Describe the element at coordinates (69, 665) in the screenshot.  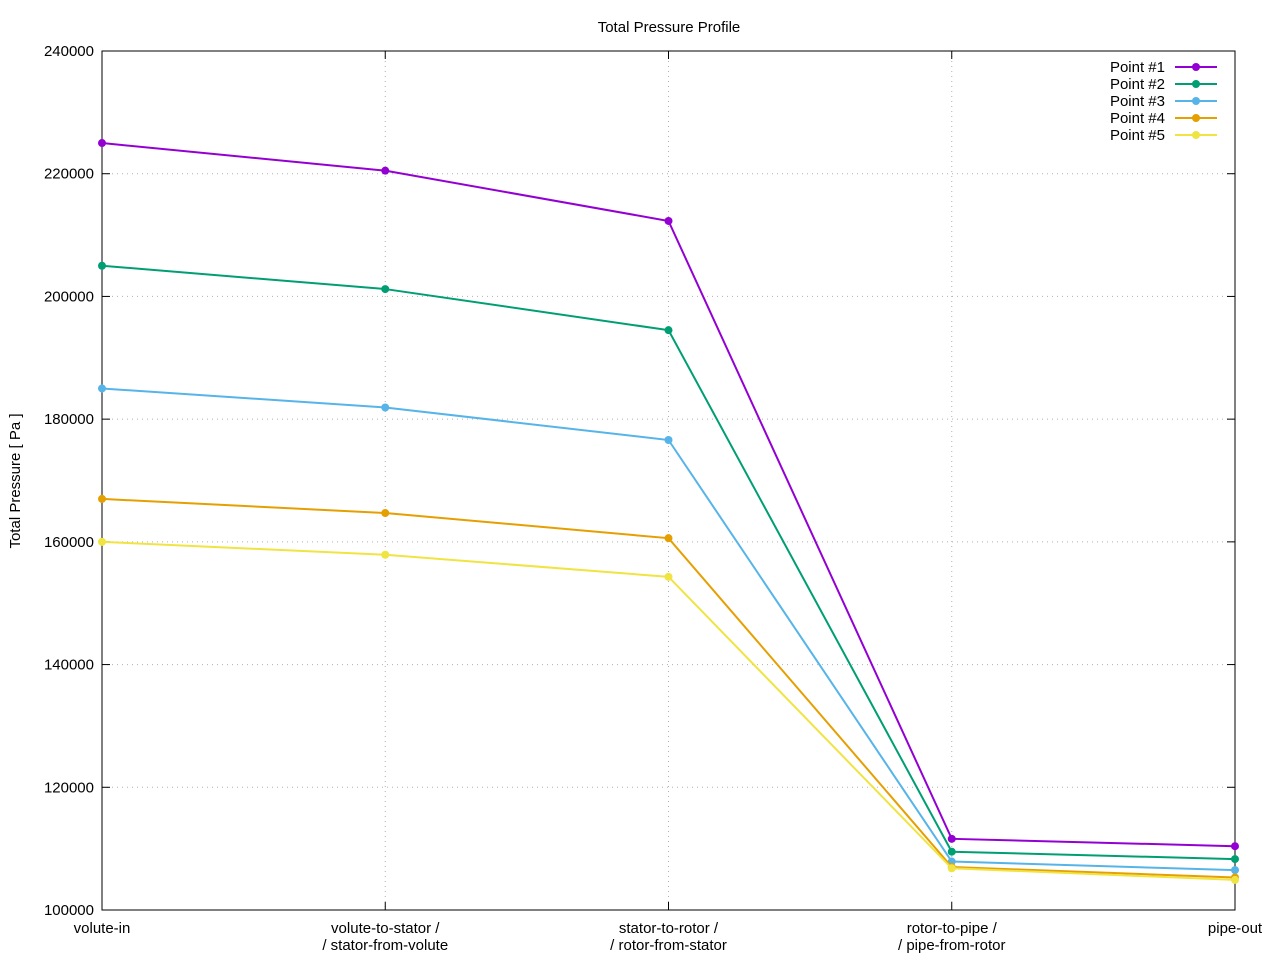
I see `y-tick-label: 140000` at that location.